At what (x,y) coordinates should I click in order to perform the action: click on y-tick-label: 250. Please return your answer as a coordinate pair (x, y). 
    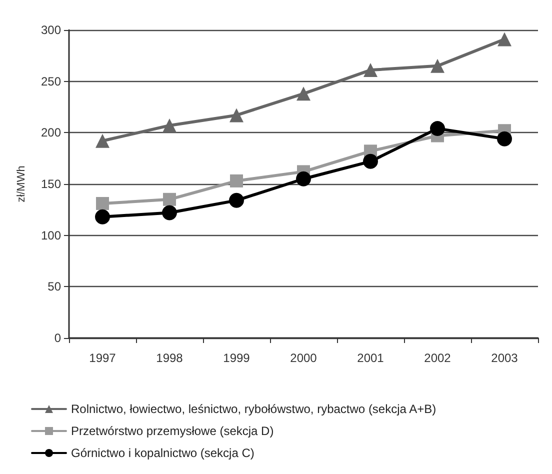
    Looking at the image, I should click on (51, 81).